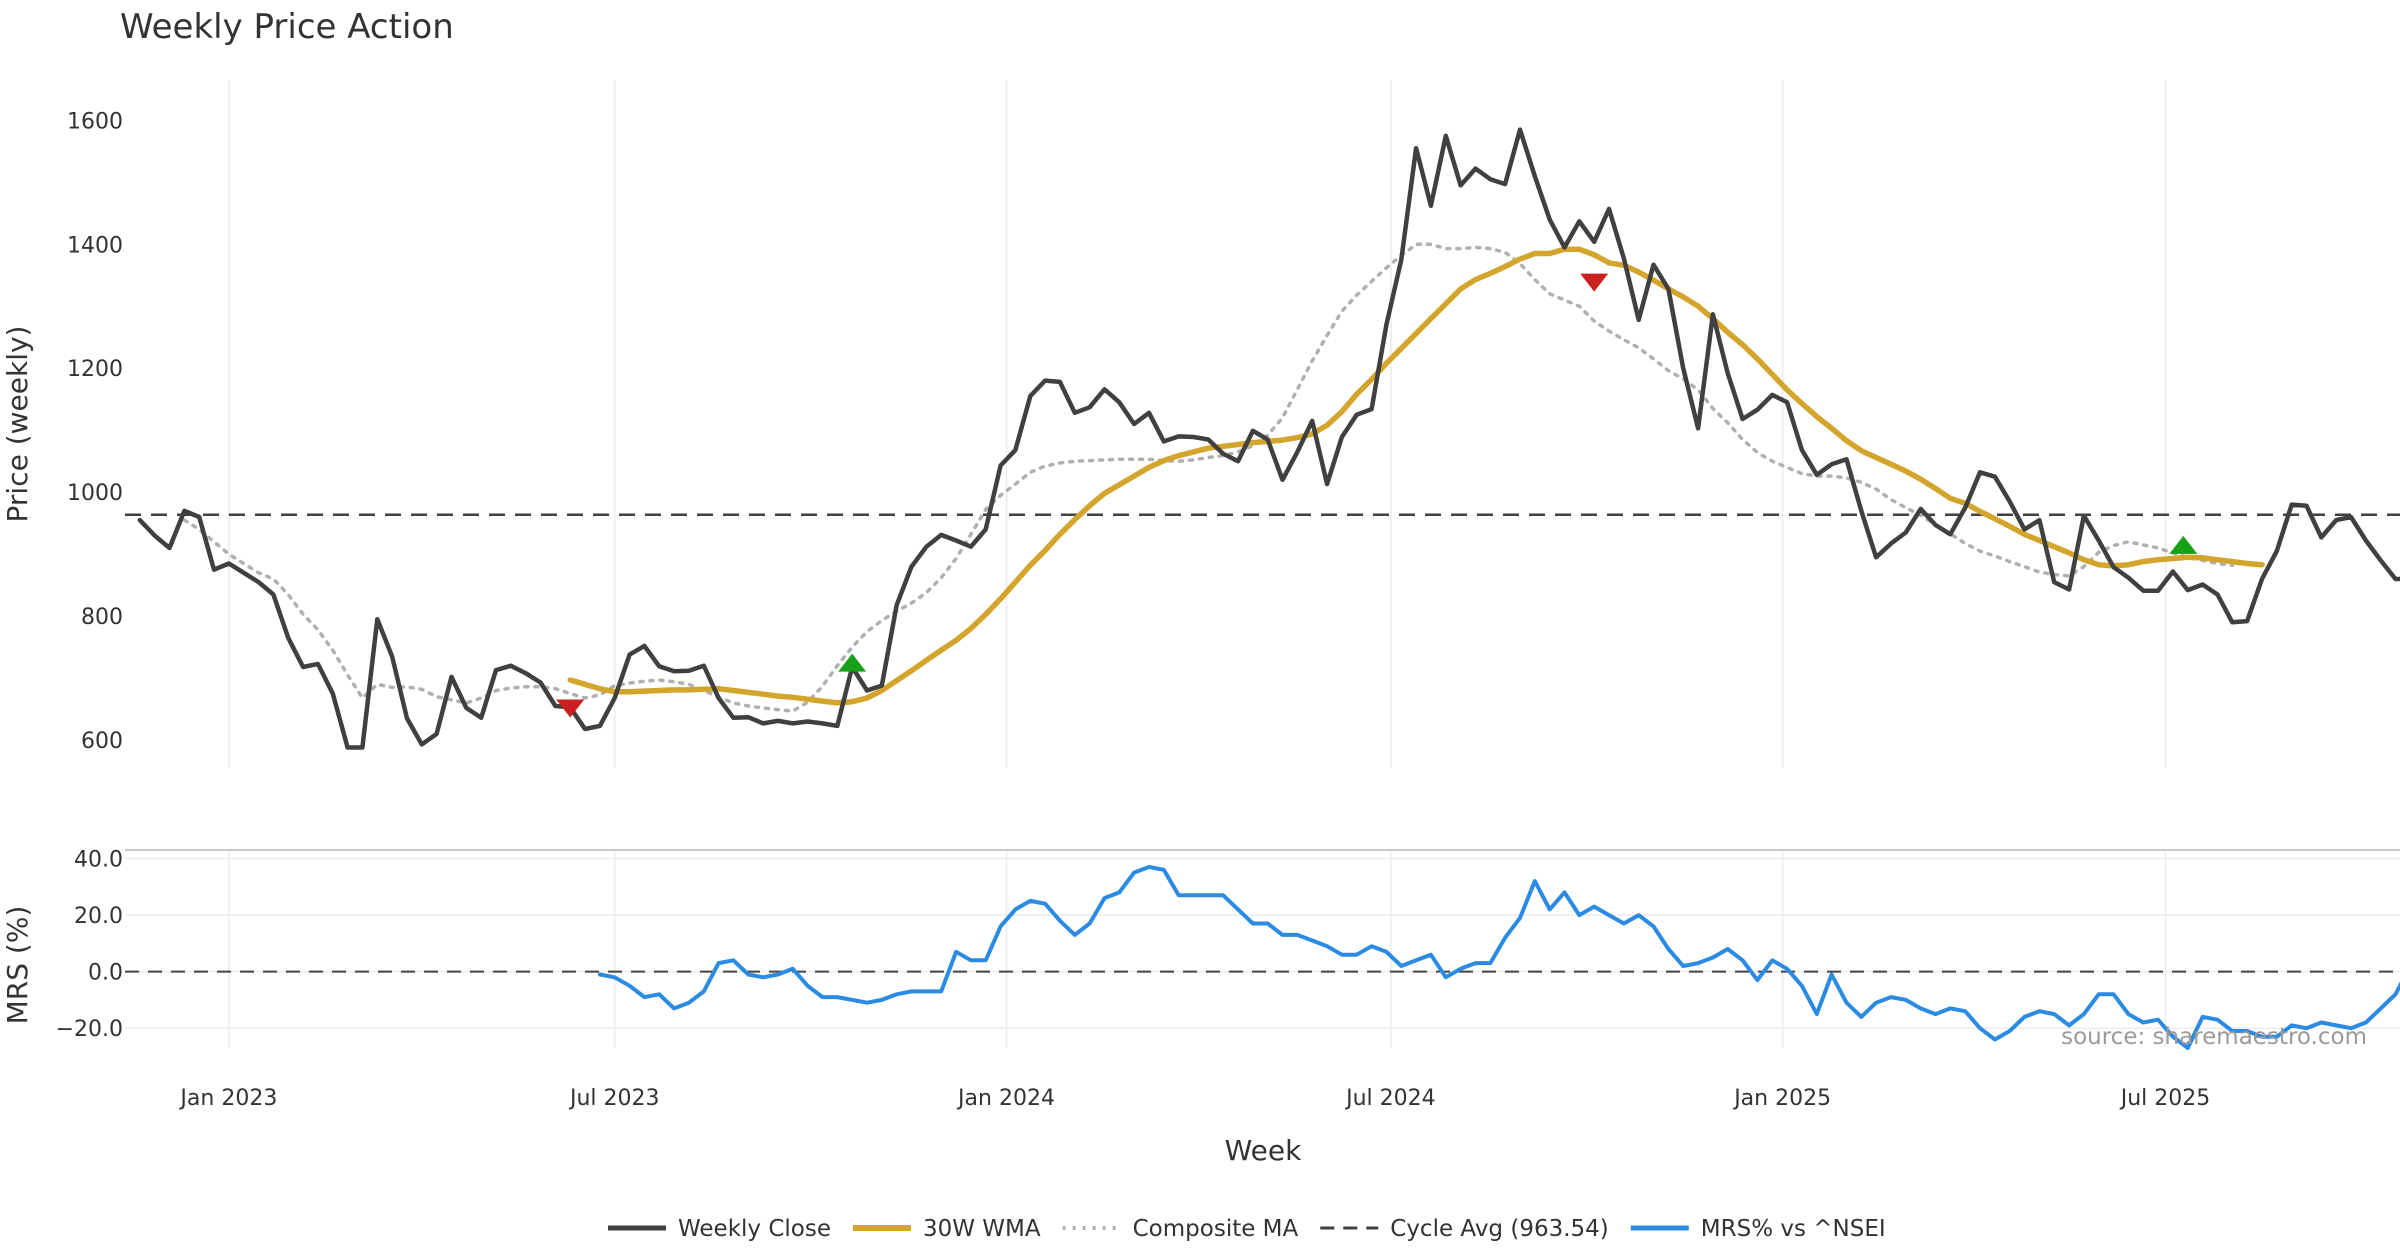 The image size is (2400, 1260). I want to click on mrs-y-tick-label: 40.0, so click(98, 859).